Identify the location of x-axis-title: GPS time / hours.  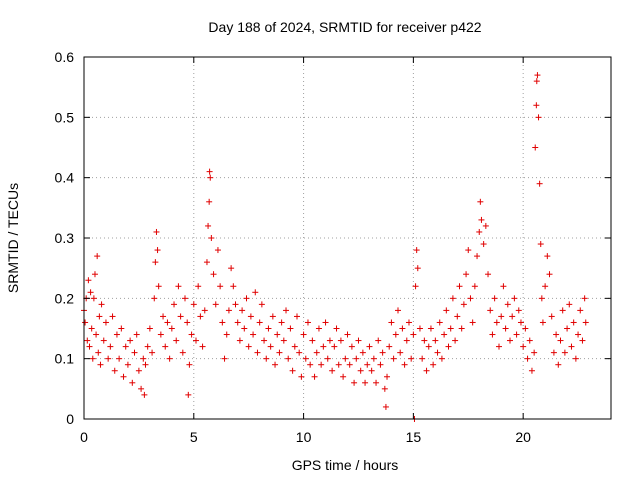
(345, 465).